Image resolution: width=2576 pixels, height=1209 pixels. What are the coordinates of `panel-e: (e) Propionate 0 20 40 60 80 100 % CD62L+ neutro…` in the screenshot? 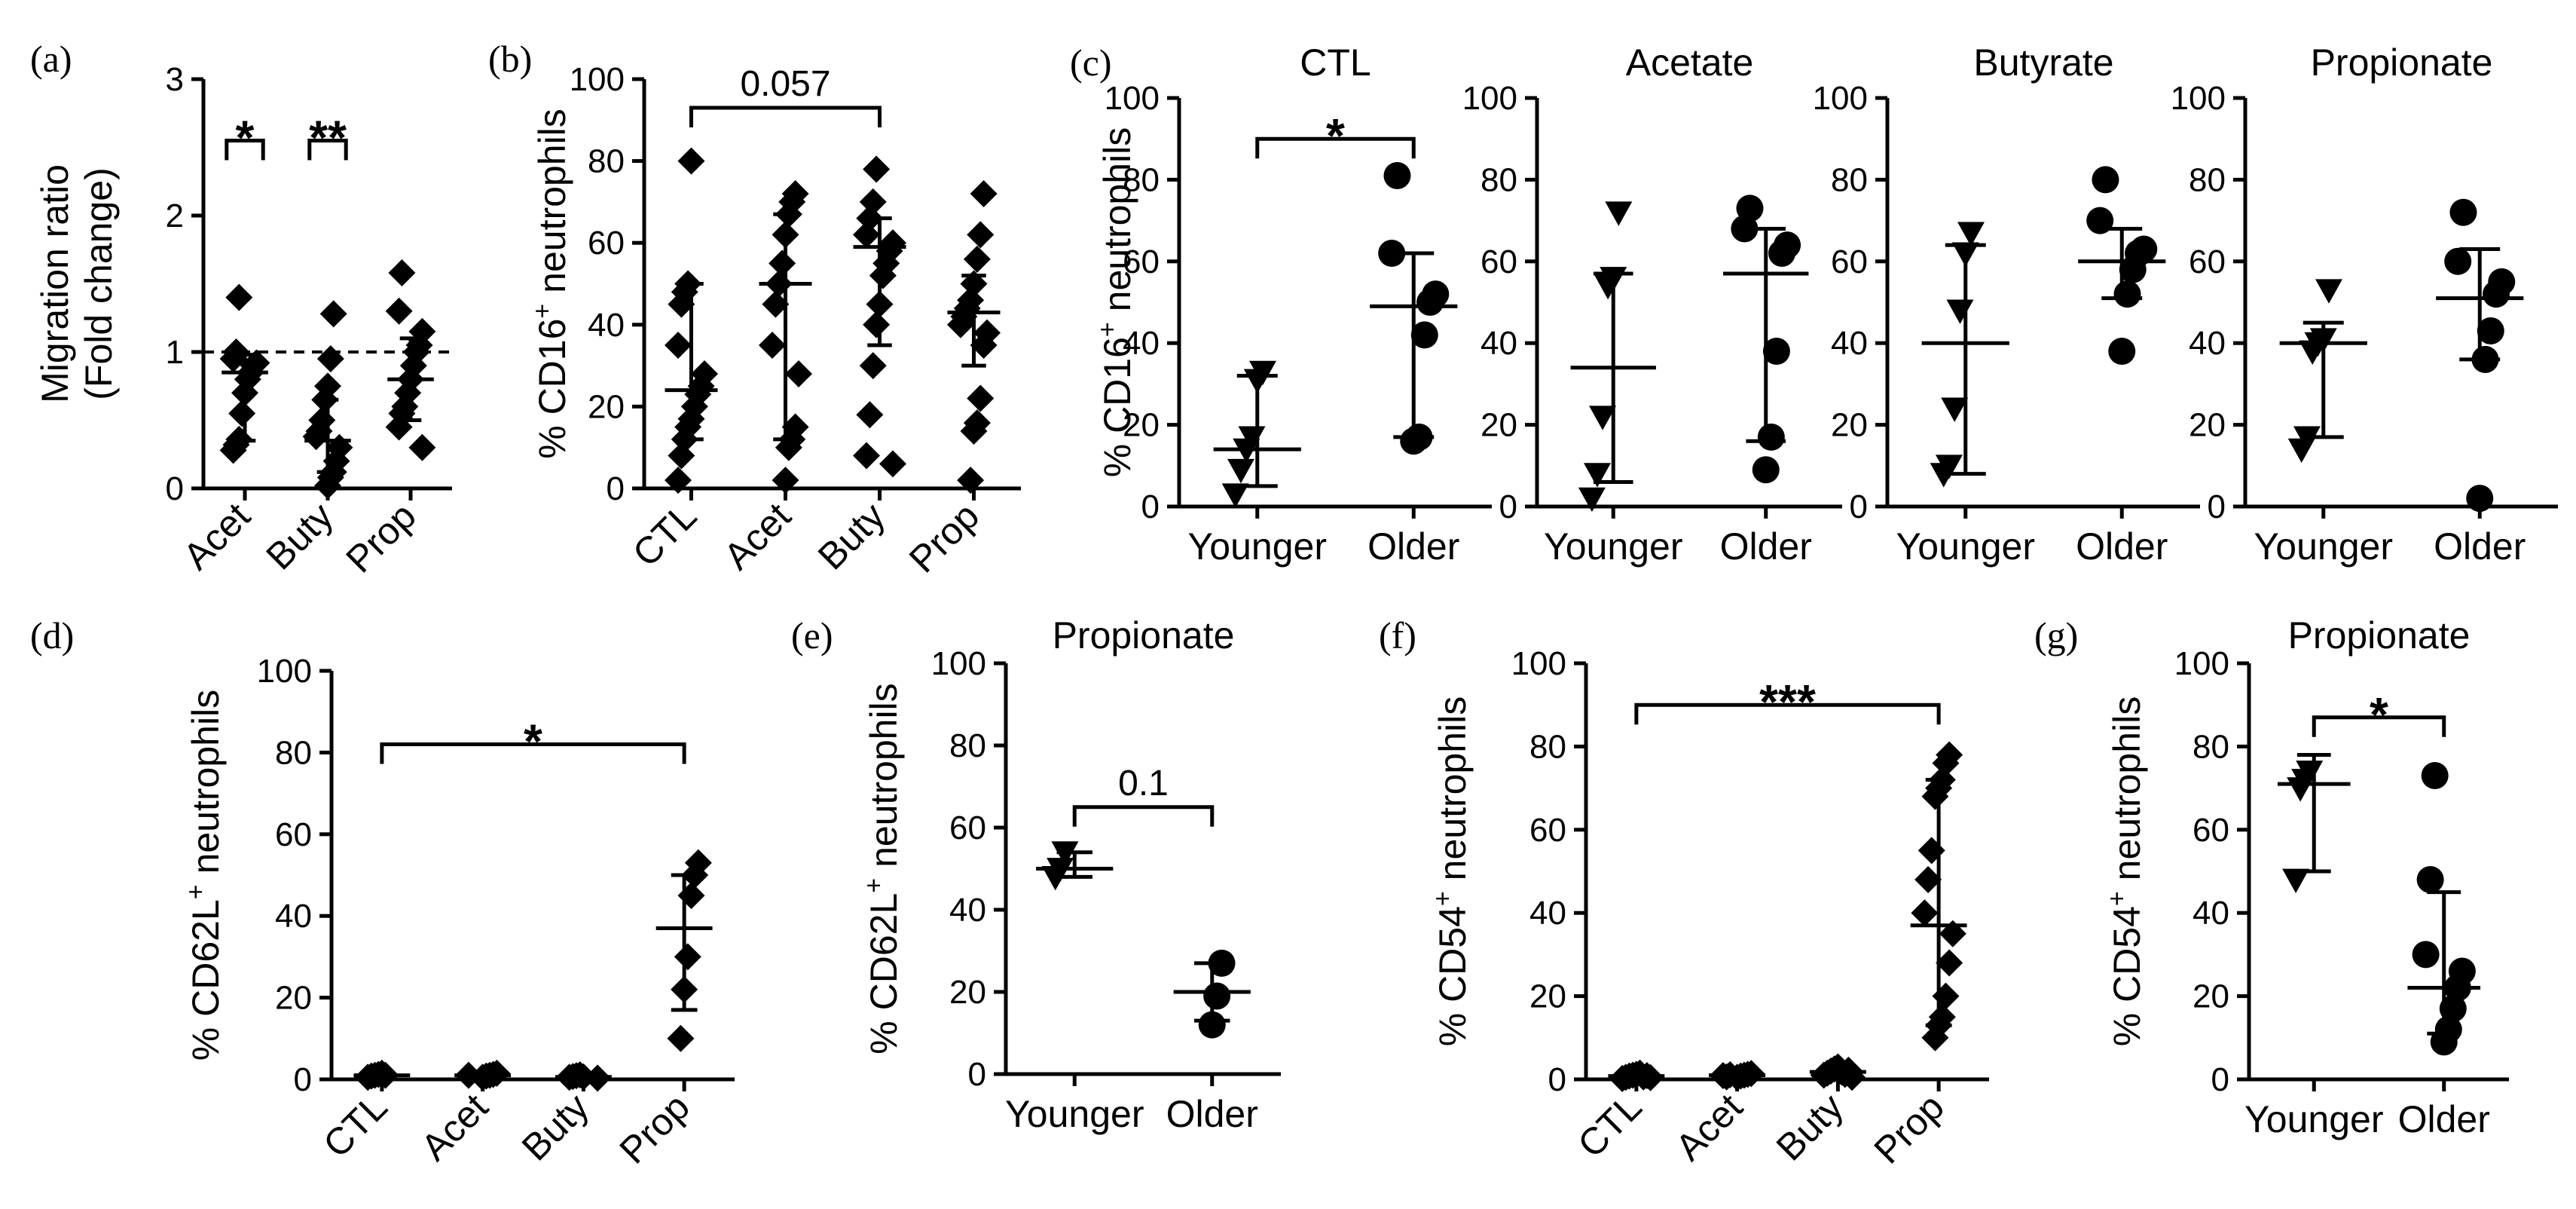 It's located at (1036, 875).